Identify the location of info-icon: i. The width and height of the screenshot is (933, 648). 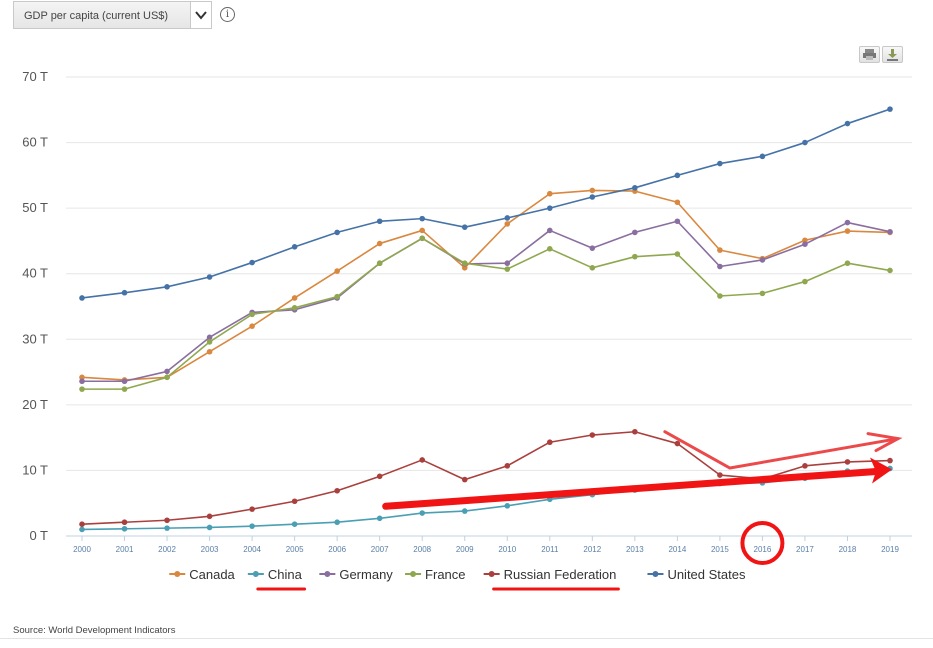
(227, 14).